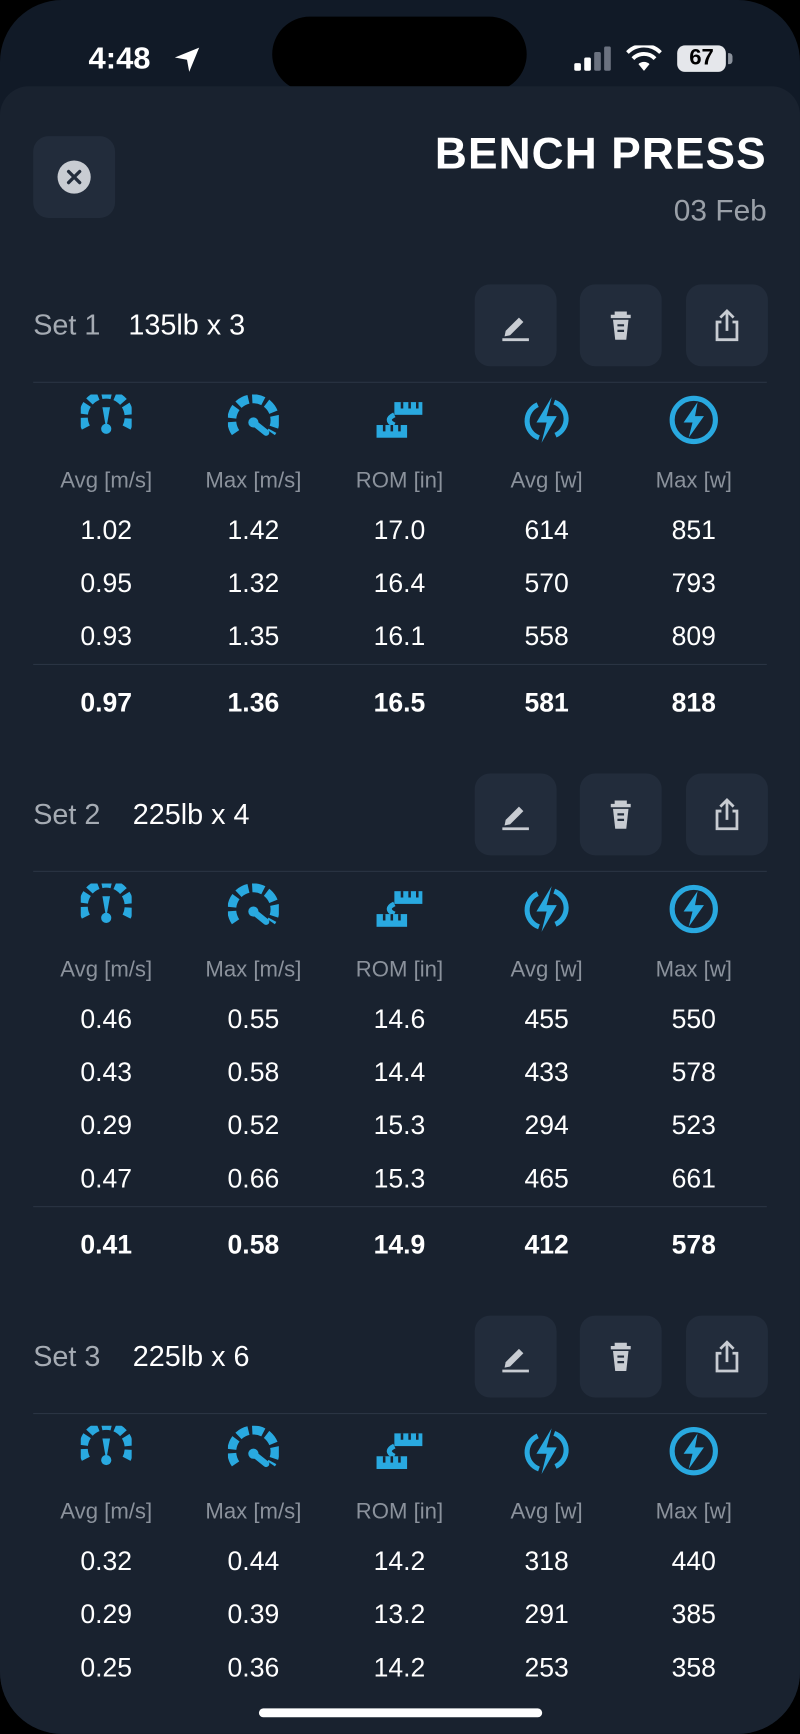 The height and width of the screenshot is (1734, 800). I want to click on column-header: Avg [w], so click(546, 970).